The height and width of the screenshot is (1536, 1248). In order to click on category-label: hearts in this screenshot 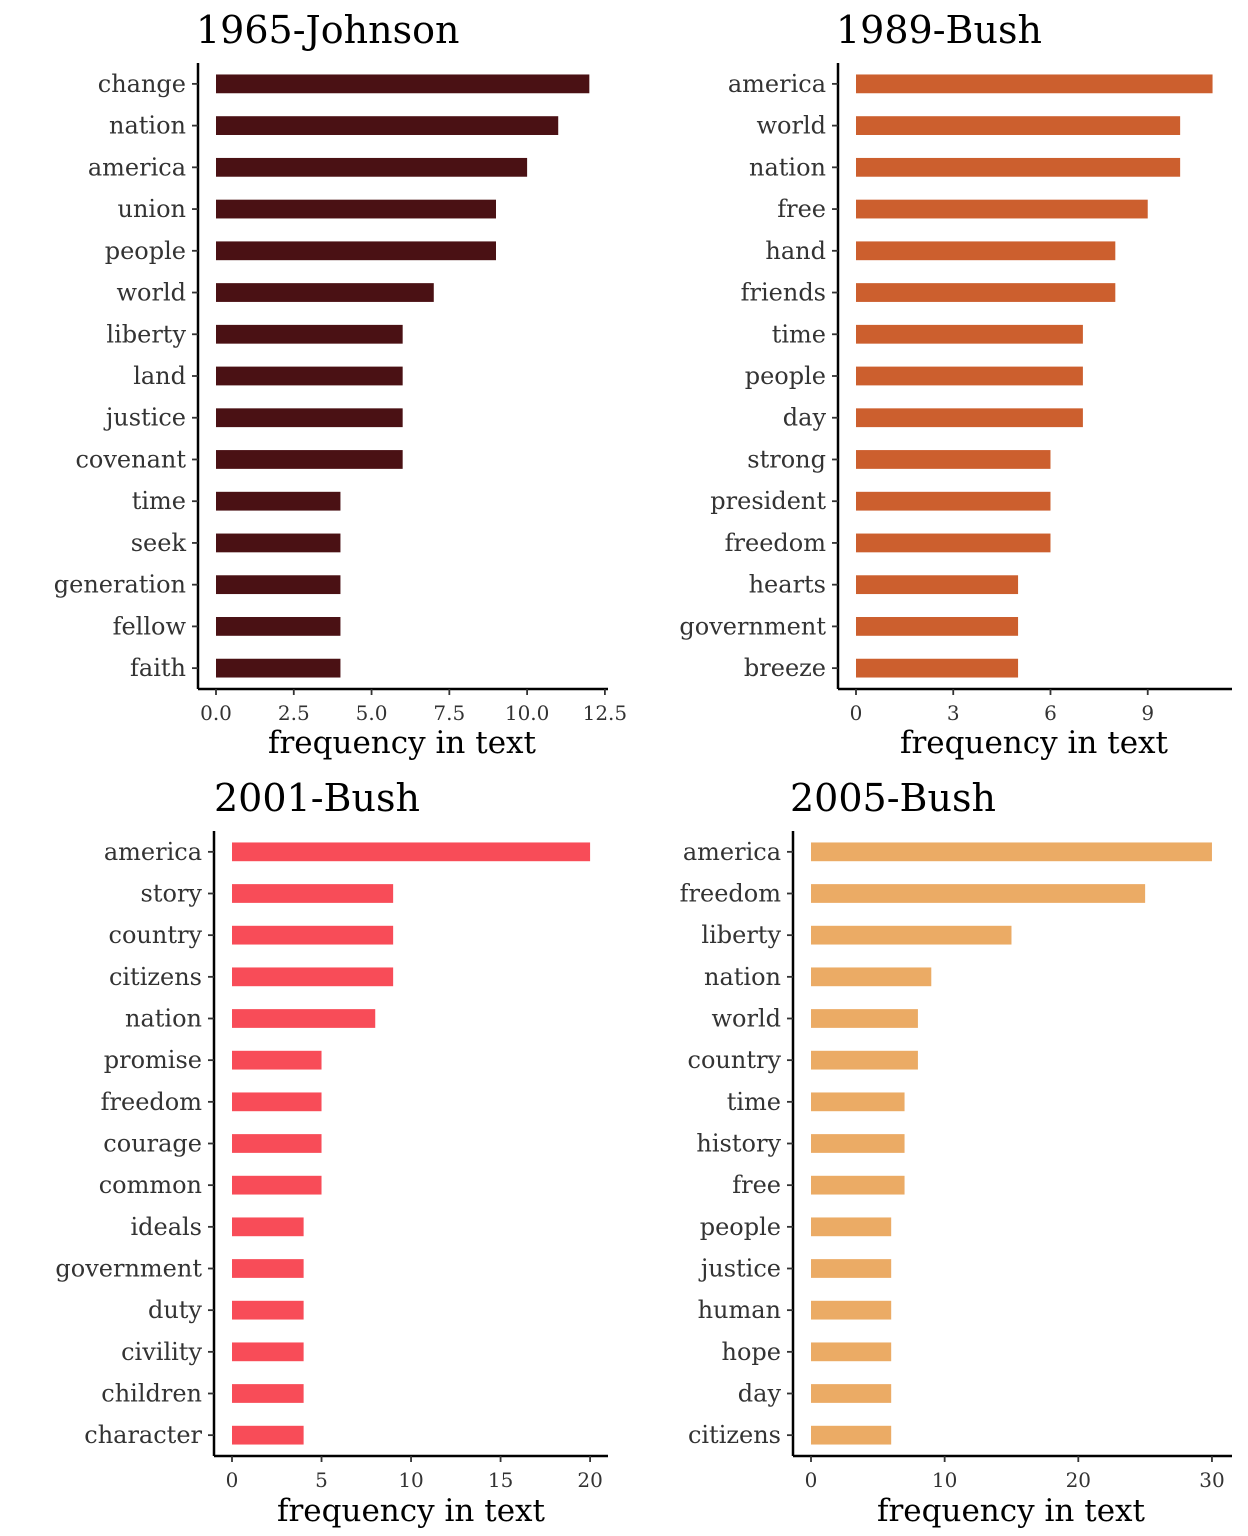, I will do `click(787, 585)`.